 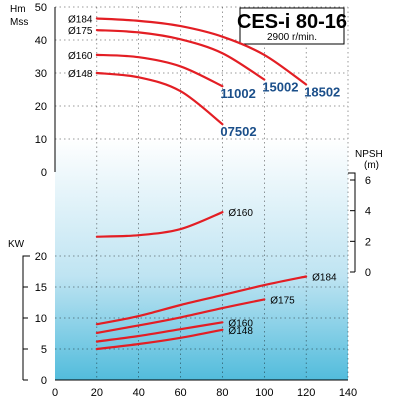 What do you see at coordinates (41, 8) in the screenshot?
I see `head-tick-label: 50` at bounding box center [41, 8].